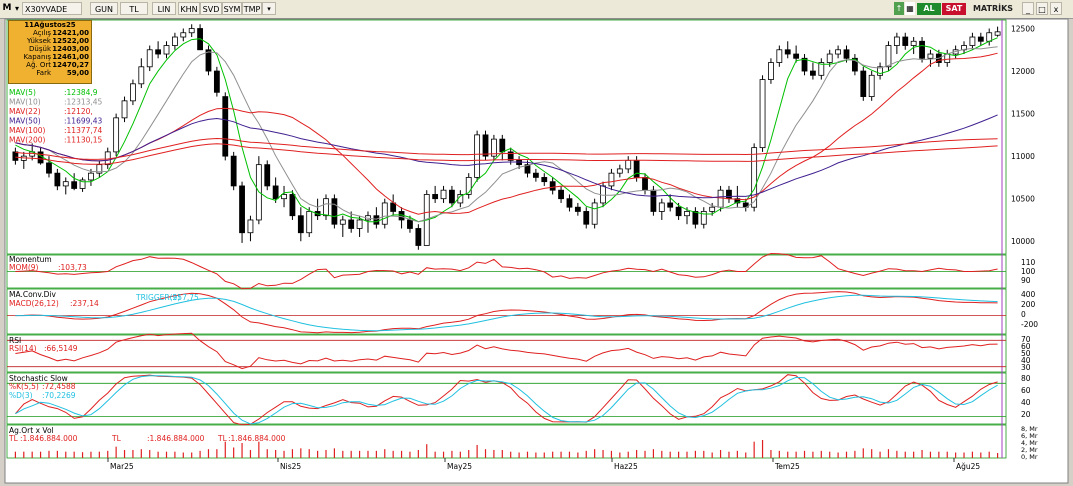 The image size is (1073, 486). What do you see at coordinates (899, 8) in the screenshot?
I see `up-arrow-icon: ↑` at bounding box center [899, 8].